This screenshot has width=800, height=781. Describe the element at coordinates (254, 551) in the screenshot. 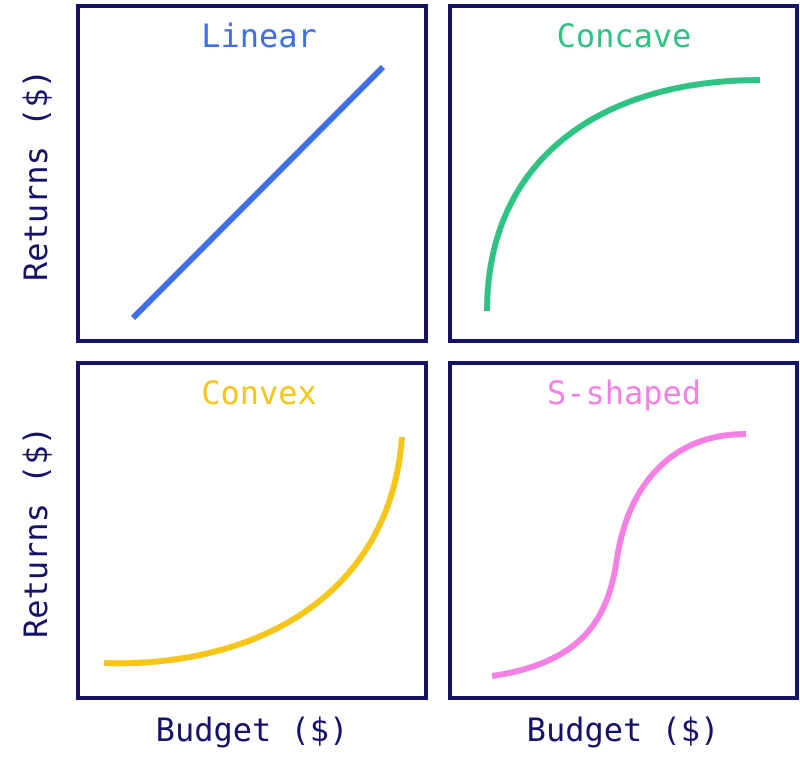

I see `convex-curve` at that location.